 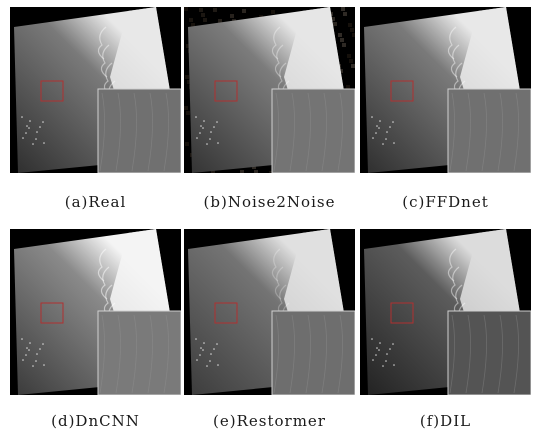 What do you see at coordinates (445, 421) in the screenshot?
I see `caption-f: (f)DIL` at bounding box center [445, 421].